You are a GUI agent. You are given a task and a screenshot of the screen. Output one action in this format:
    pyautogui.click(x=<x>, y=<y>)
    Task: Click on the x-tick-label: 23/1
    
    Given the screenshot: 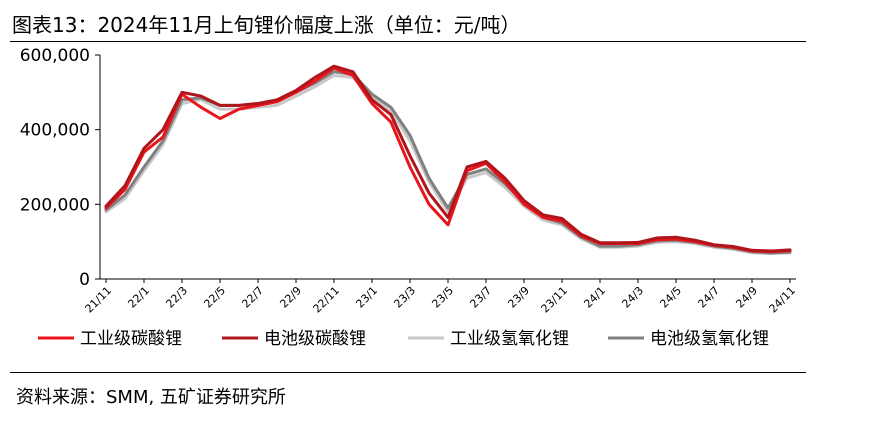 What is the action you would take?
    pyautogui.click(x=366, y=297)
    